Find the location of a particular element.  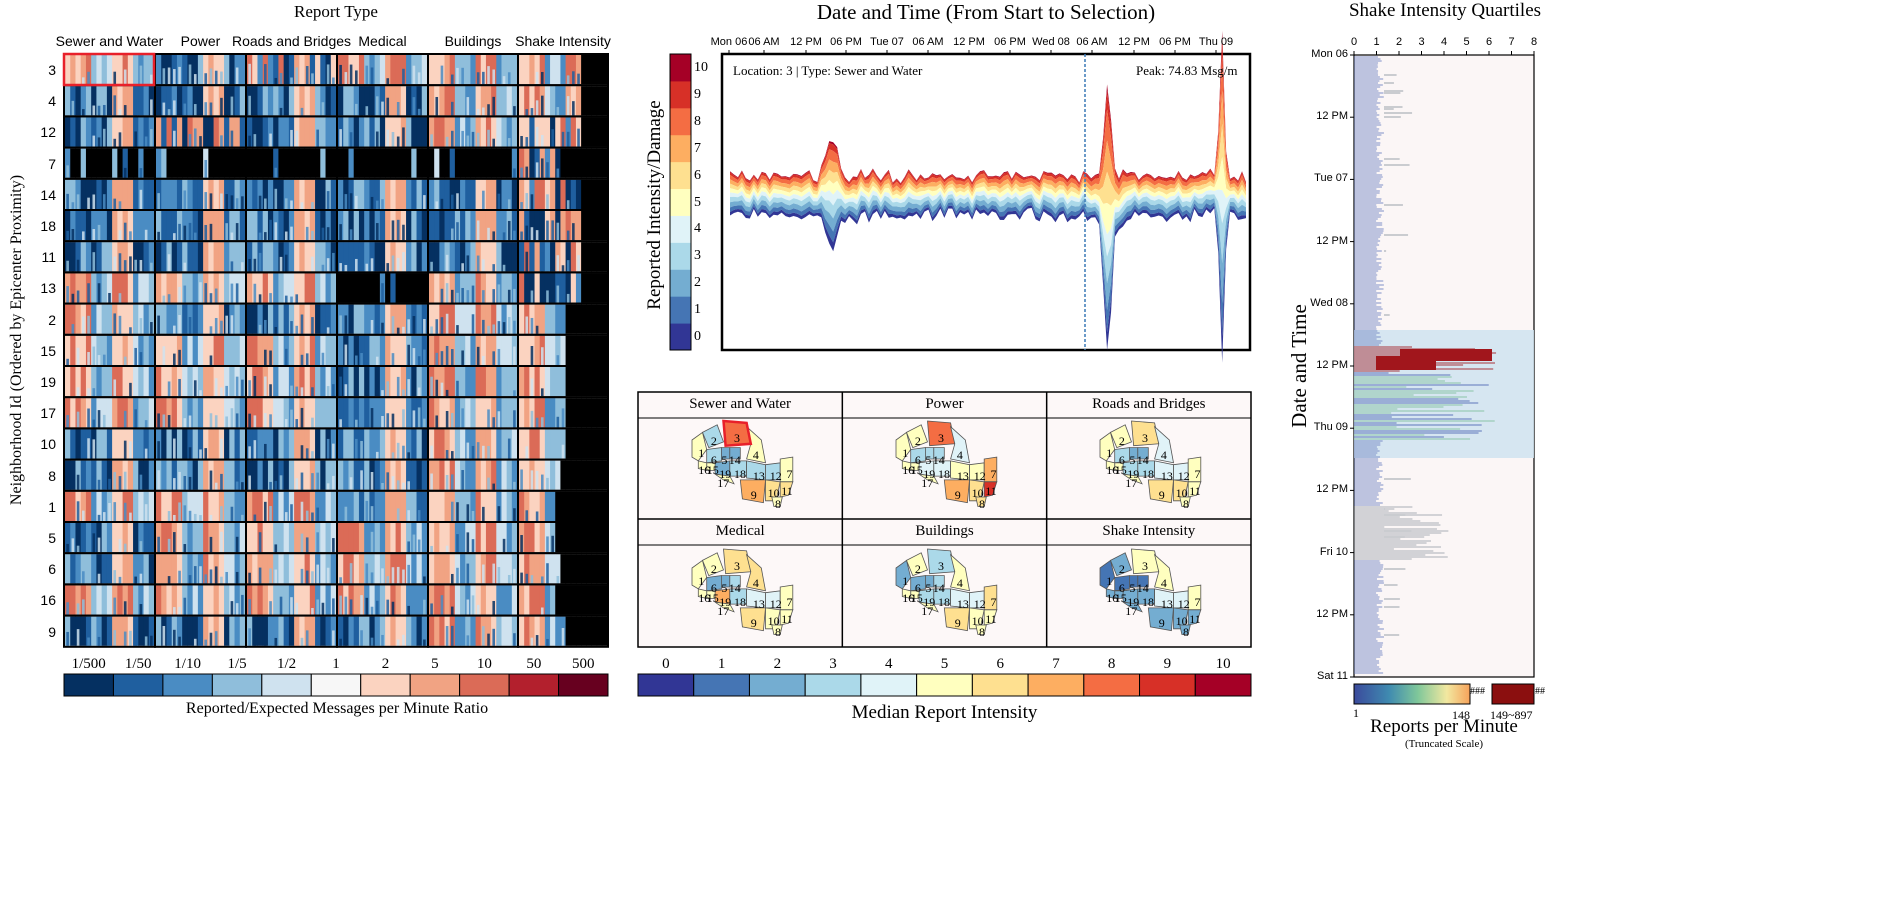

quartiles-plot-area is located at coordinates (1444, 366).